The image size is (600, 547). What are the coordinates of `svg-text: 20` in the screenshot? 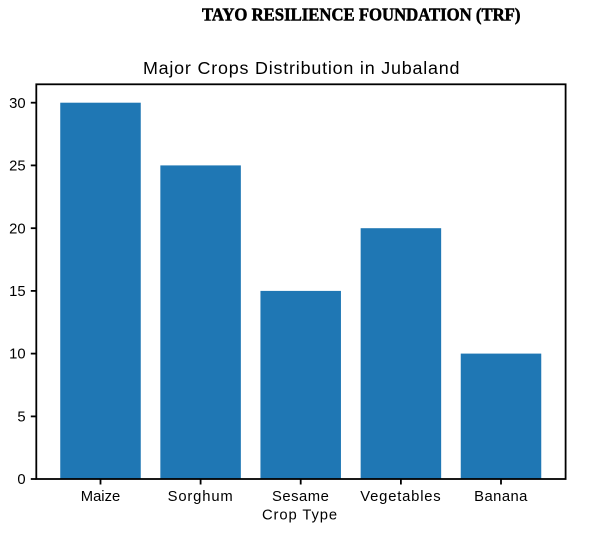 It's located at (17, 229).